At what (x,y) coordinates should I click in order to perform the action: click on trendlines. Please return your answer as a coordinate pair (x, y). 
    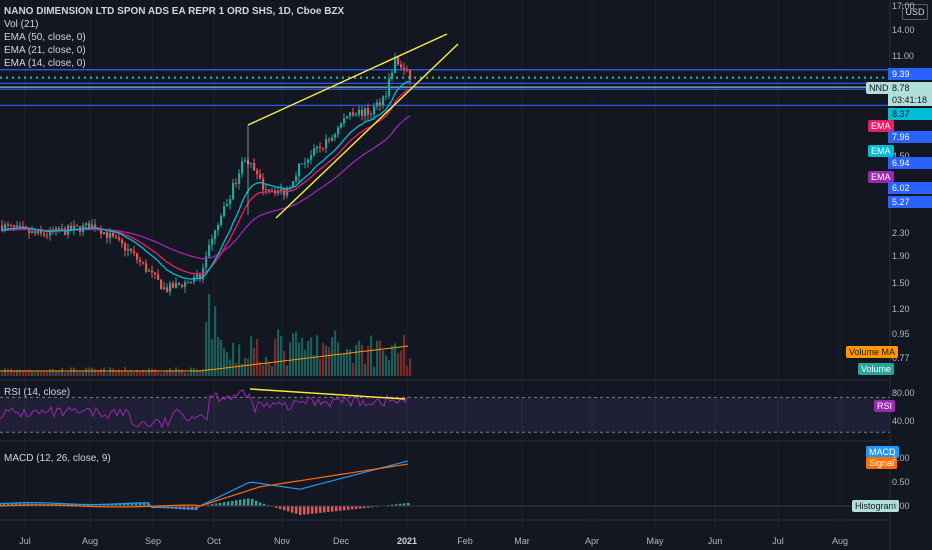
    Looking at the image, I should click on (353, 126).